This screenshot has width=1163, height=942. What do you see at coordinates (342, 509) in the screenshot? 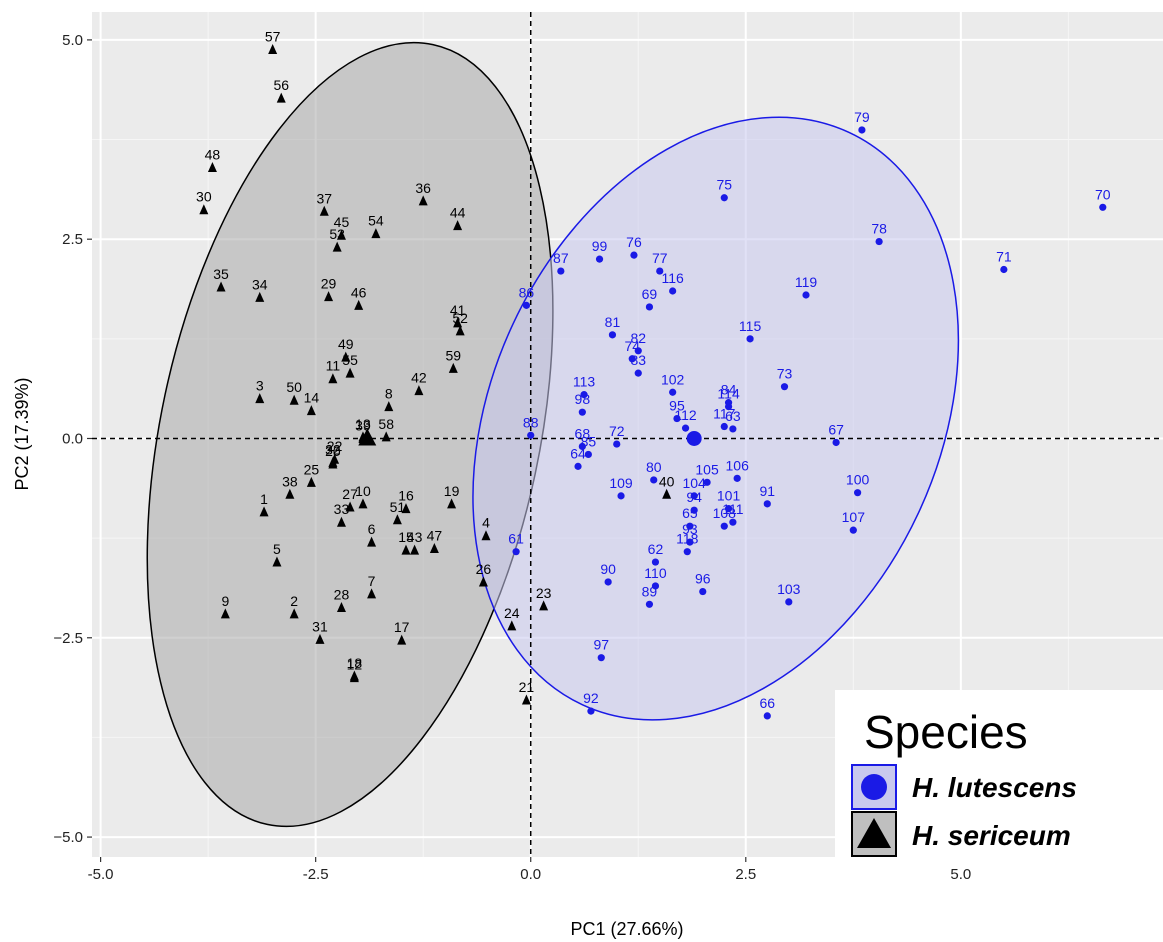
I see `point-label: 33` at bounding box center [342, 509].